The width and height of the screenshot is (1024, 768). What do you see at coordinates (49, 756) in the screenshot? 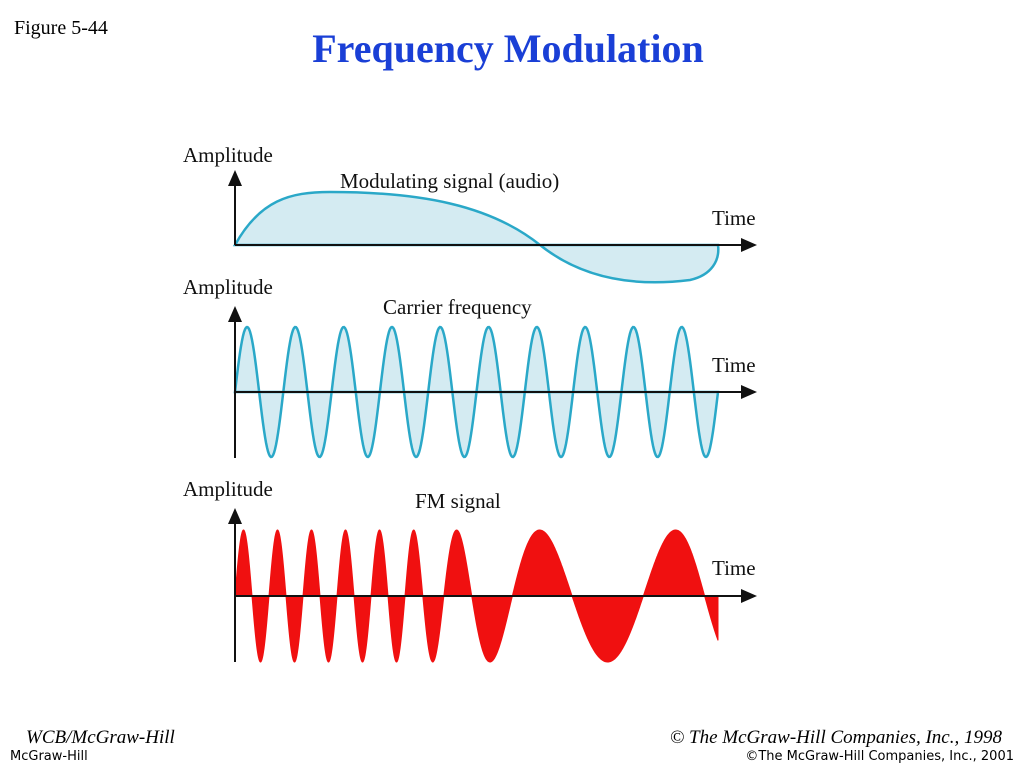
I see `footer-small-left: McGraw-Hill` at bounding box center [49, 756].